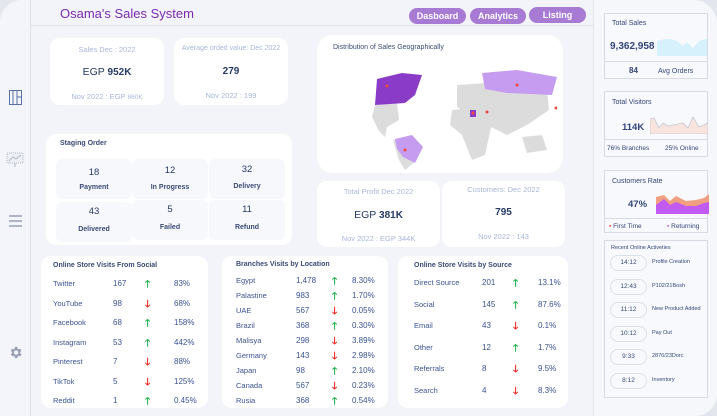 The height and width of the screenshot is (416, 717). I want to click on branches-share: 76% Branches, so click(628, 148).